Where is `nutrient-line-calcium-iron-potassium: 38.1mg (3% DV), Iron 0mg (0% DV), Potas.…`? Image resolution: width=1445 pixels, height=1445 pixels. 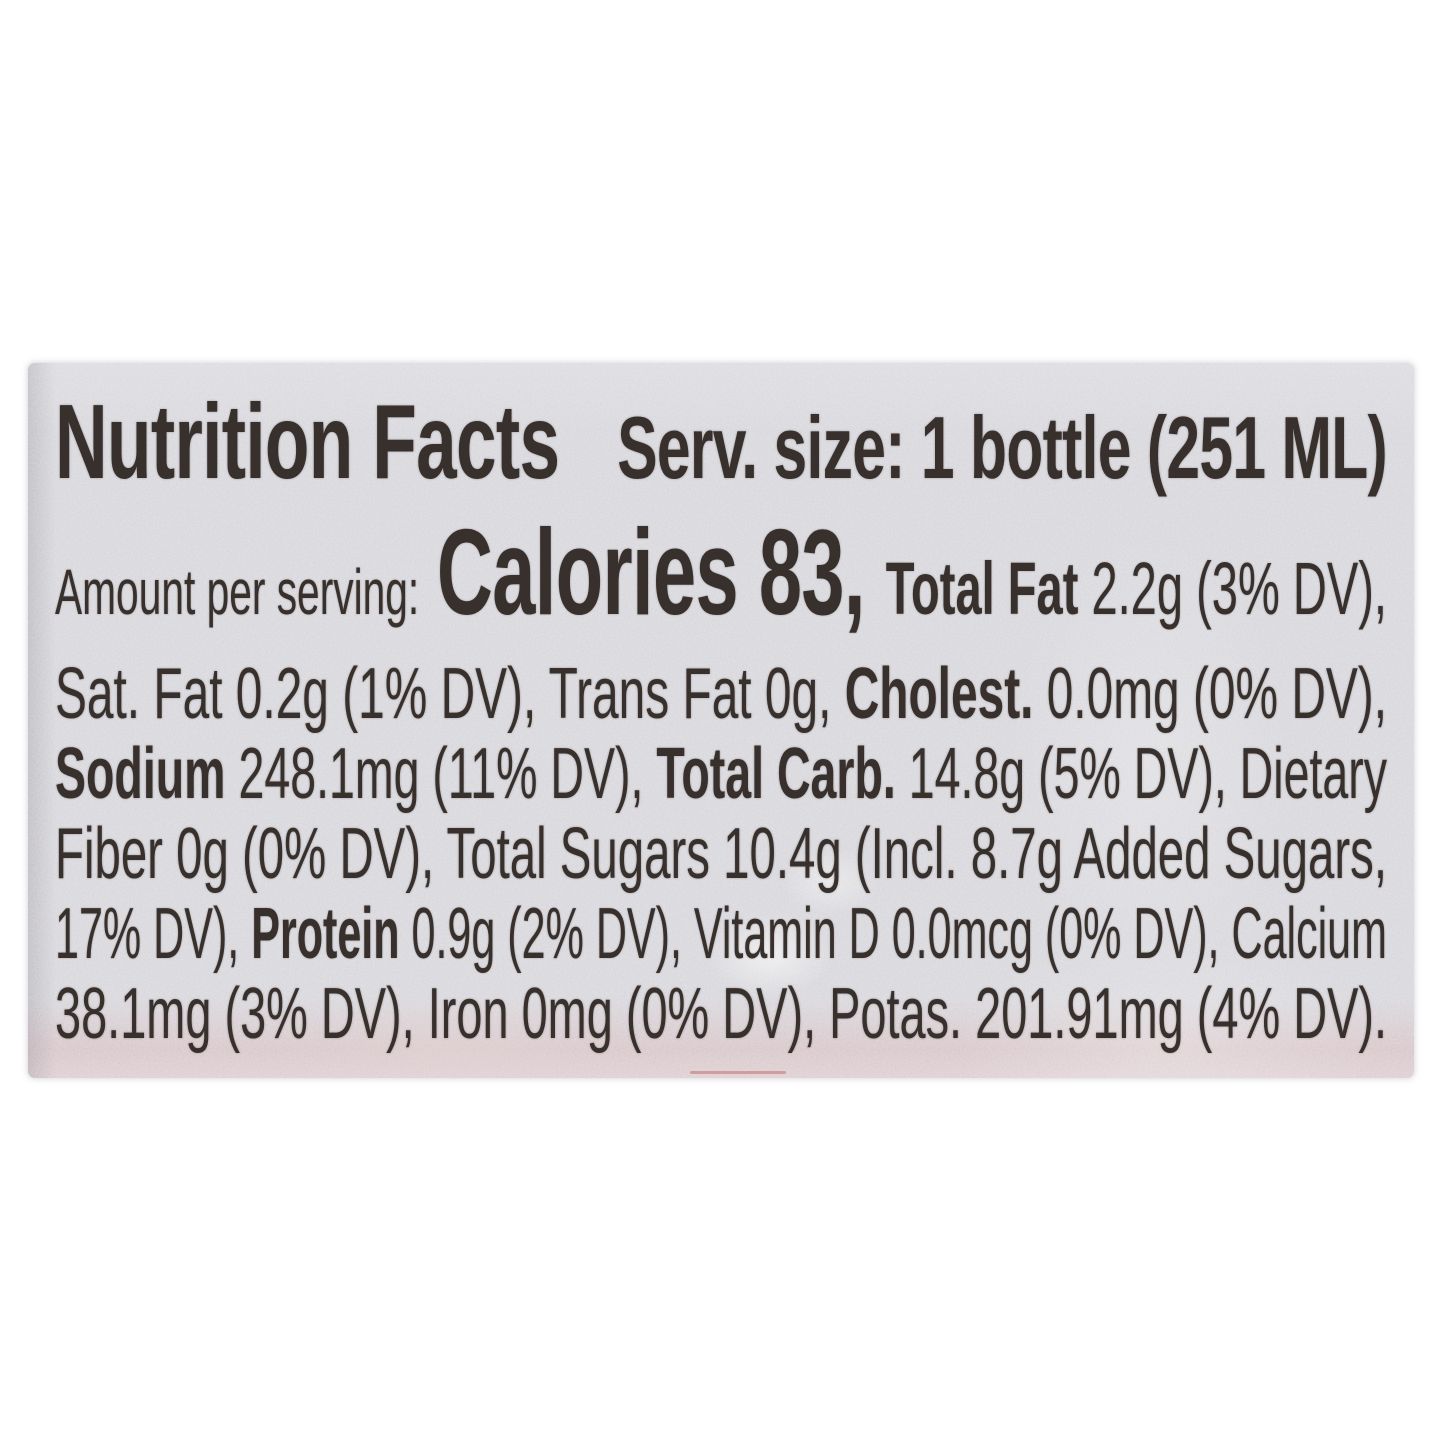 nutrient-line-calcium-iron-potassium: 38.1mg (3% DV), Iron 0mg (0% DV), Potas.… is located at coordinates (721, 1015).